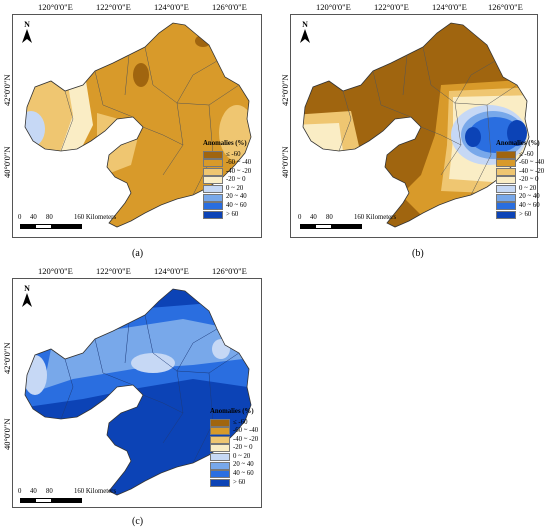 This screenshot has width=550, height=532. I want to click on scale-bar-c: 0 40 80 160 Kilometers, so click(83, 498).